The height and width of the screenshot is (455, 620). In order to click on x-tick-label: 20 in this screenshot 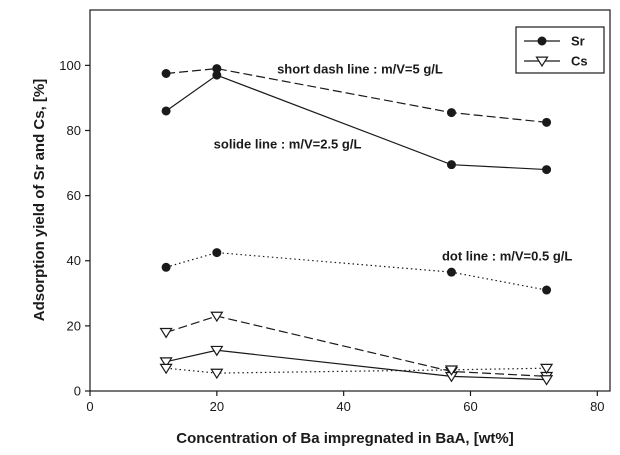, I will do `click(217, 406)`.